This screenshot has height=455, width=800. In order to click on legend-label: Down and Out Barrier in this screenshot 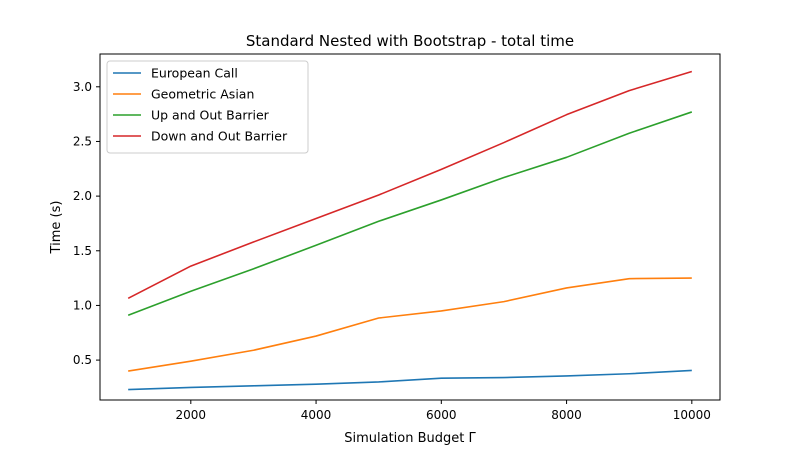, I will do `click(219, 136)`.